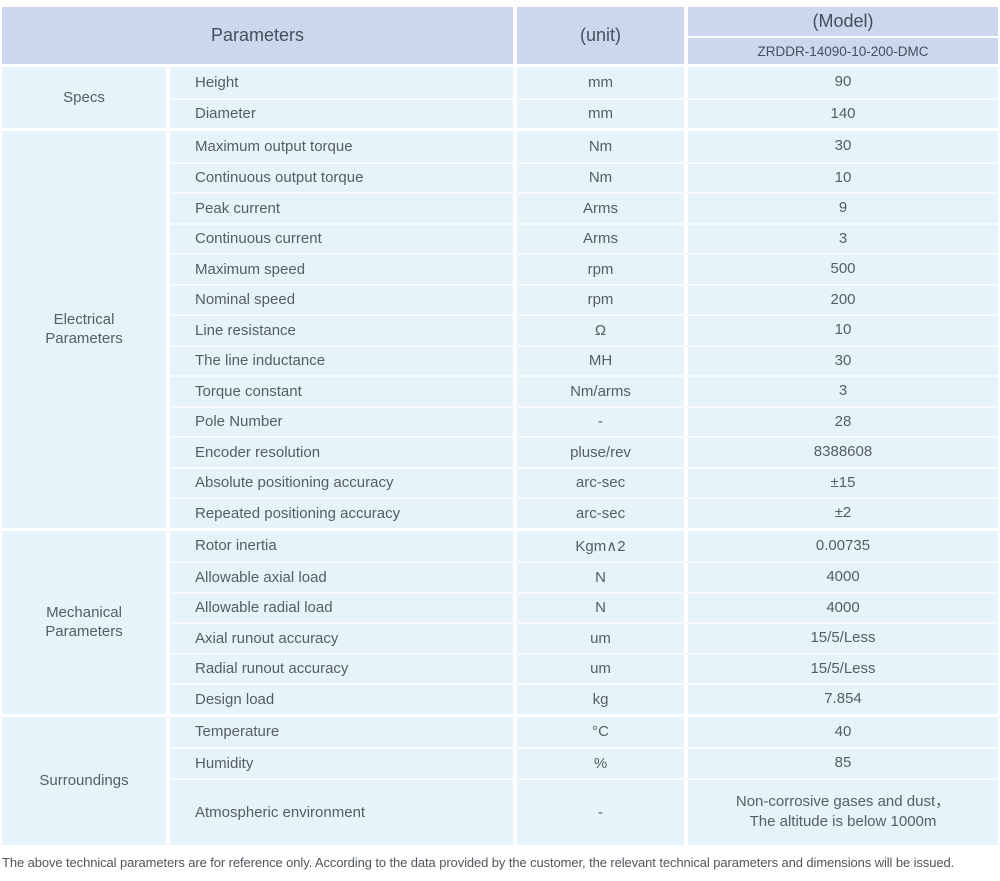 This screenshot has height=881, width=1000. What do you see at coordinates (341, 452) in the screenshot?
I see `param-cell: Encoder resolution` at bounding box center [341, 452].